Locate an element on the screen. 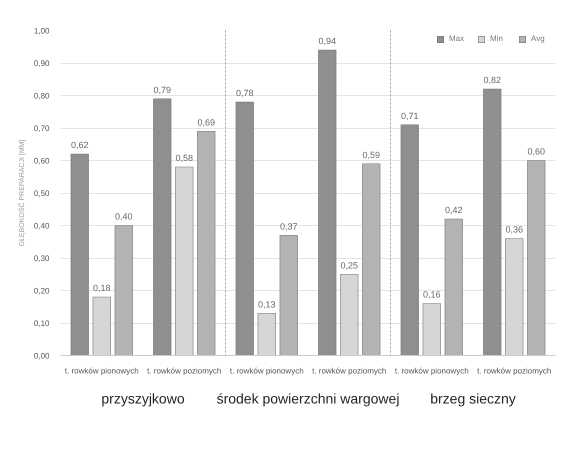 The image size is (580, 463). legend-label: Max is located at coordinates (457, 38).